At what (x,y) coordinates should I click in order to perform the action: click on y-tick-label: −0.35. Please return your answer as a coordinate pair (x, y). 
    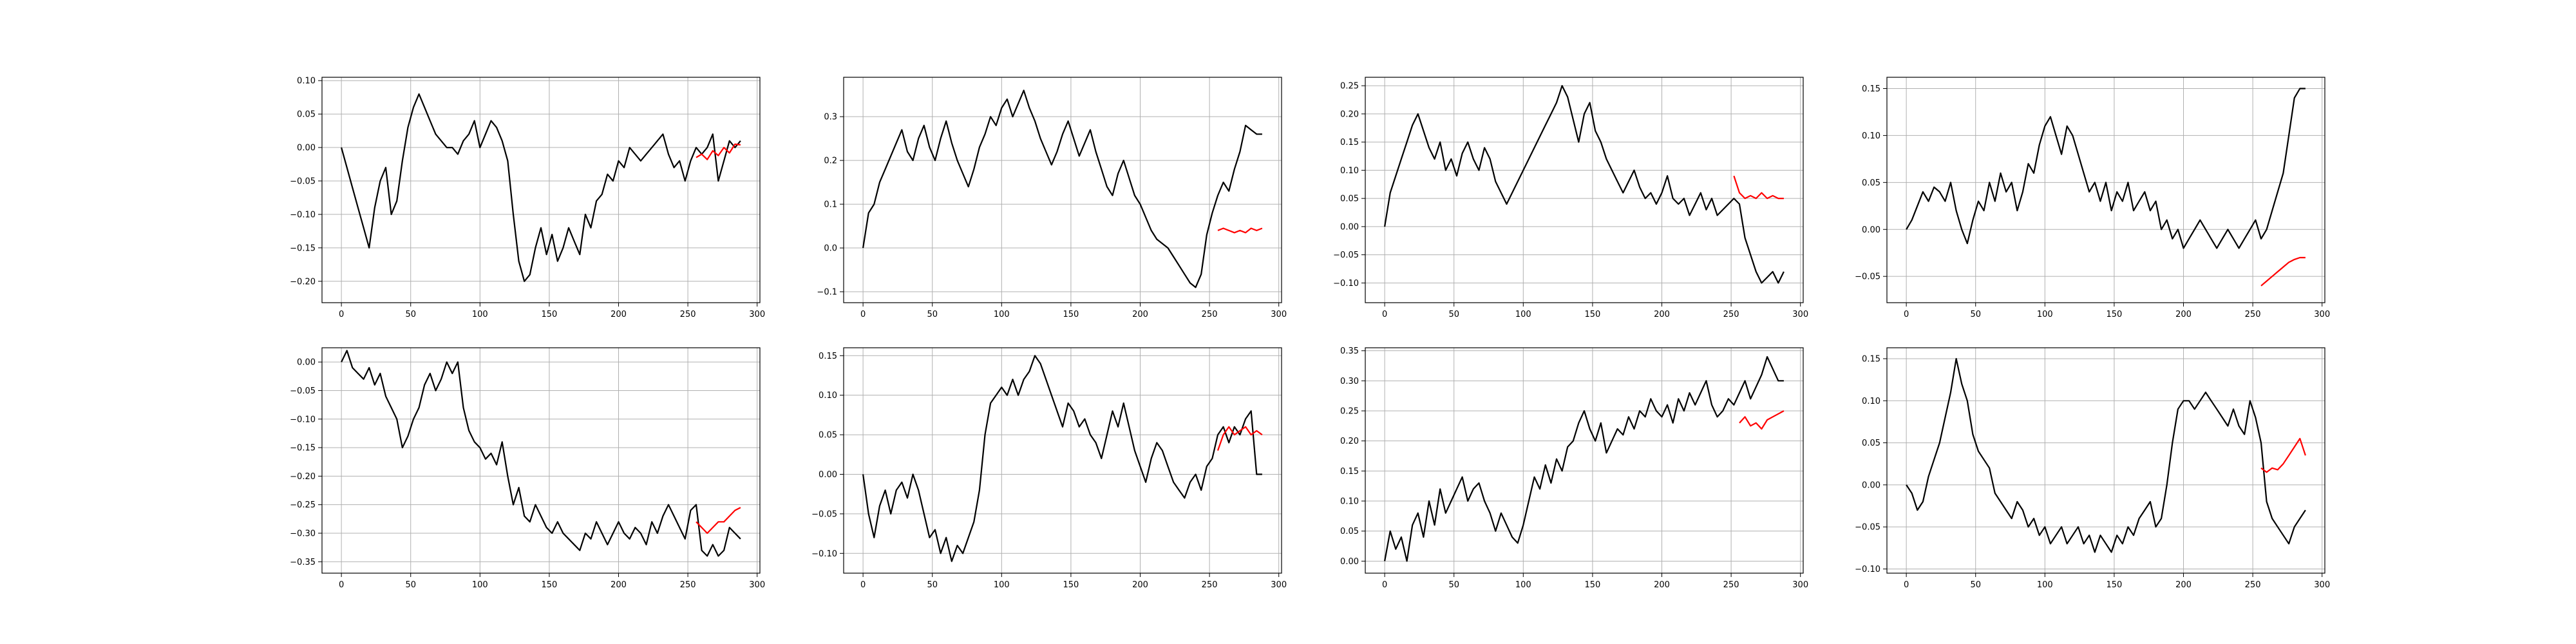
    Looking at the image, I should click on (303, 562).